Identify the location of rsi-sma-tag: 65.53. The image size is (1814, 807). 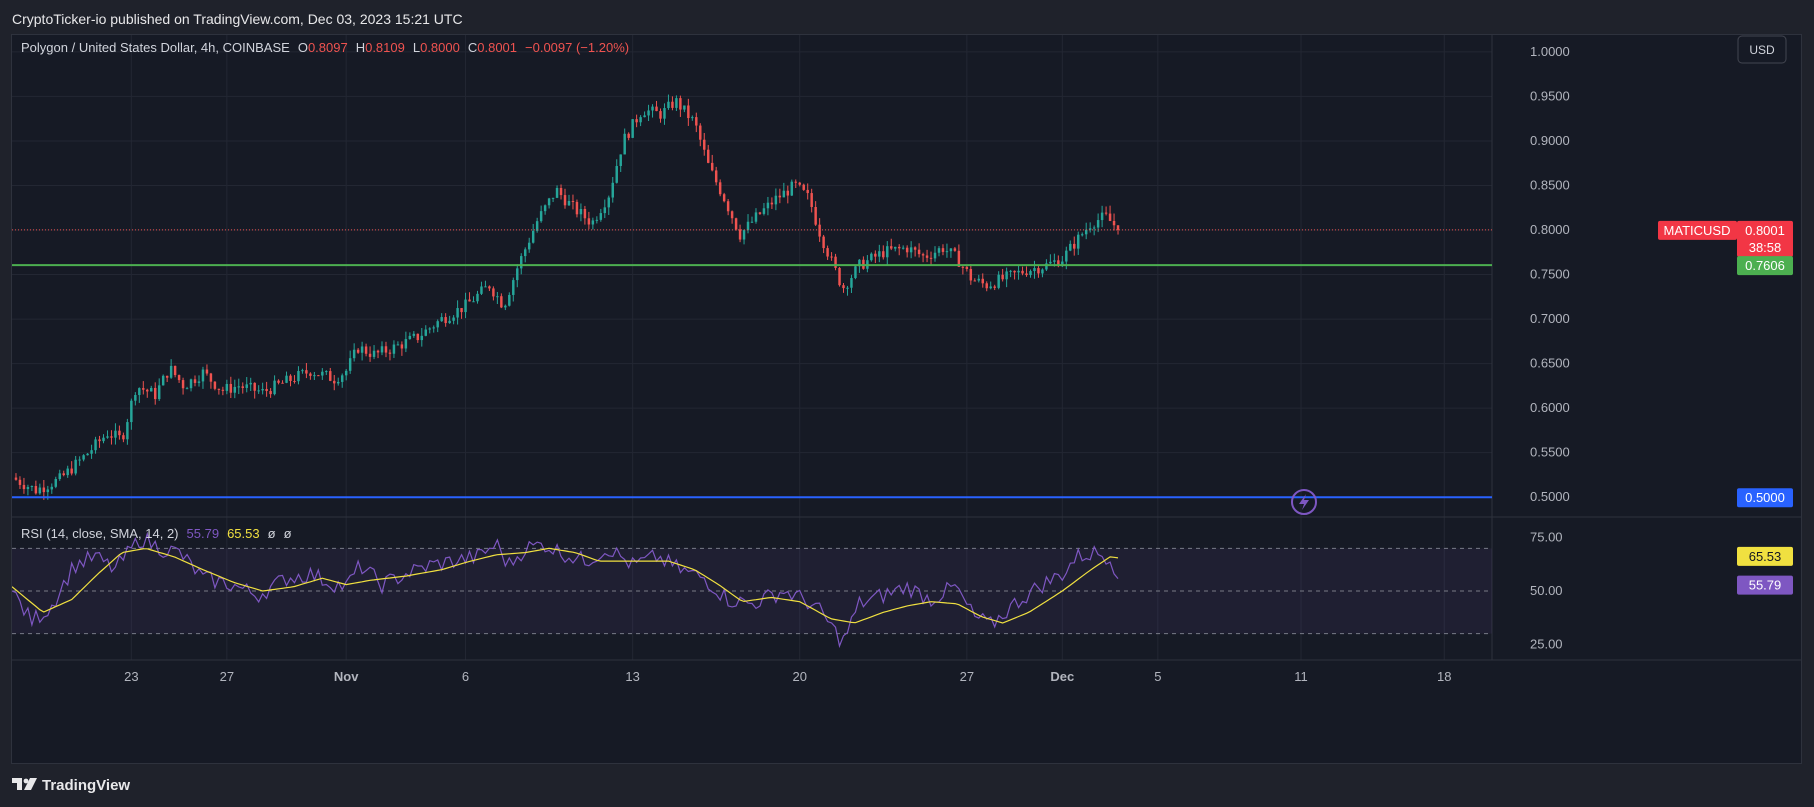
(1765, 556).